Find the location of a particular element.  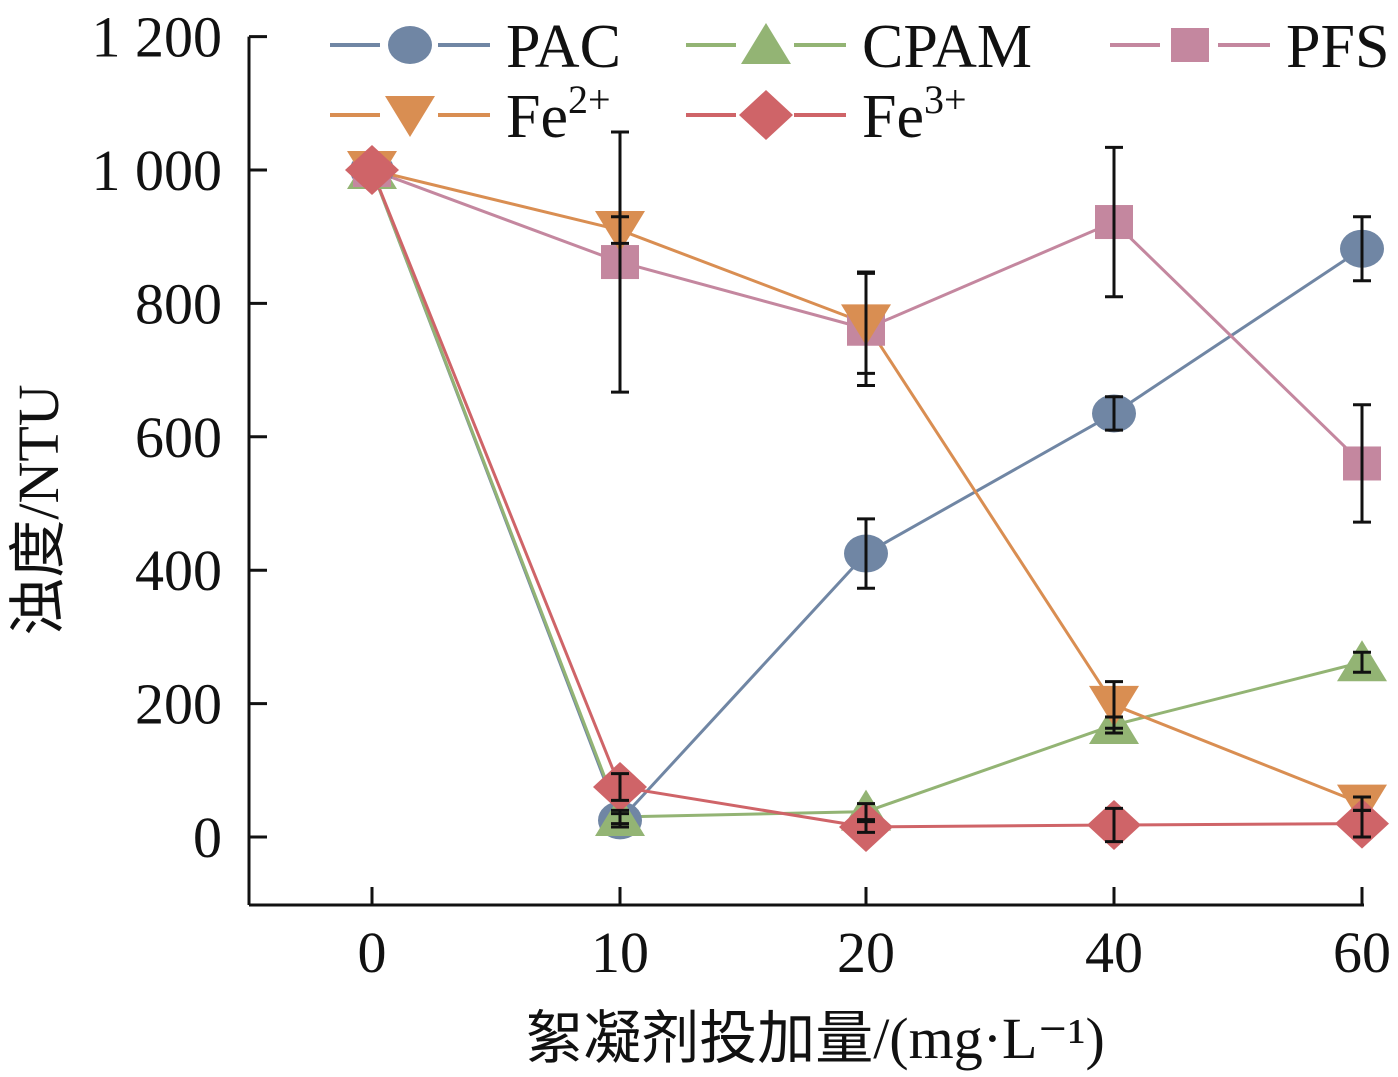

legend-label: Fe2+ is located at coordinates (558, 114).